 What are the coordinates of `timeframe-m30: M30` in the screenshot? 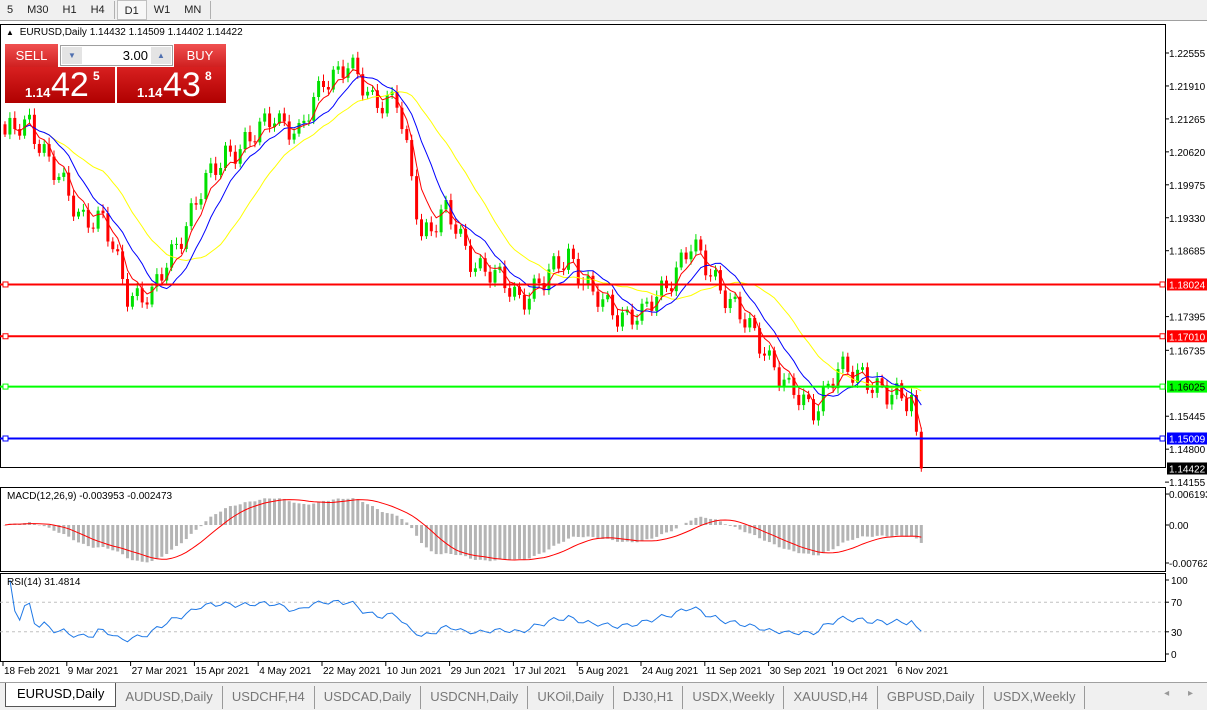 It's located at (38, 10).